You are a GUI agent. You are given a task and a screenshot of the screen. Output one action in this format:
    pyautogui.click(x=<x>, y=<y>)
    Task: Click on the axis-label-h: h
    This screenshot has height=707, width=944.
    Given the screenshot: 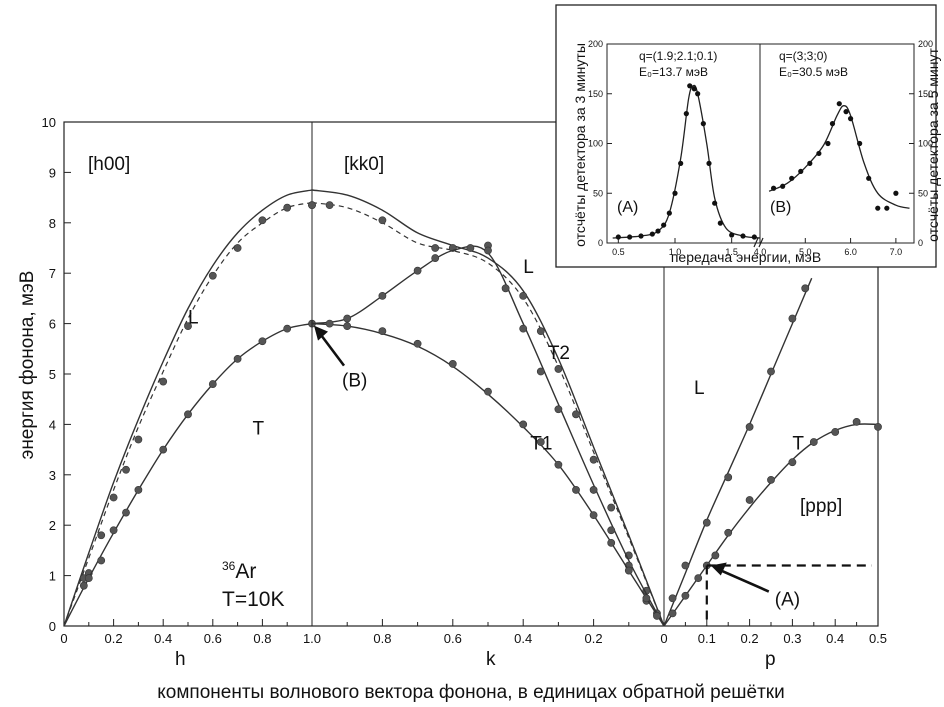 What is the action you would take?
    pyautogui.click(x=180, y=659)
    